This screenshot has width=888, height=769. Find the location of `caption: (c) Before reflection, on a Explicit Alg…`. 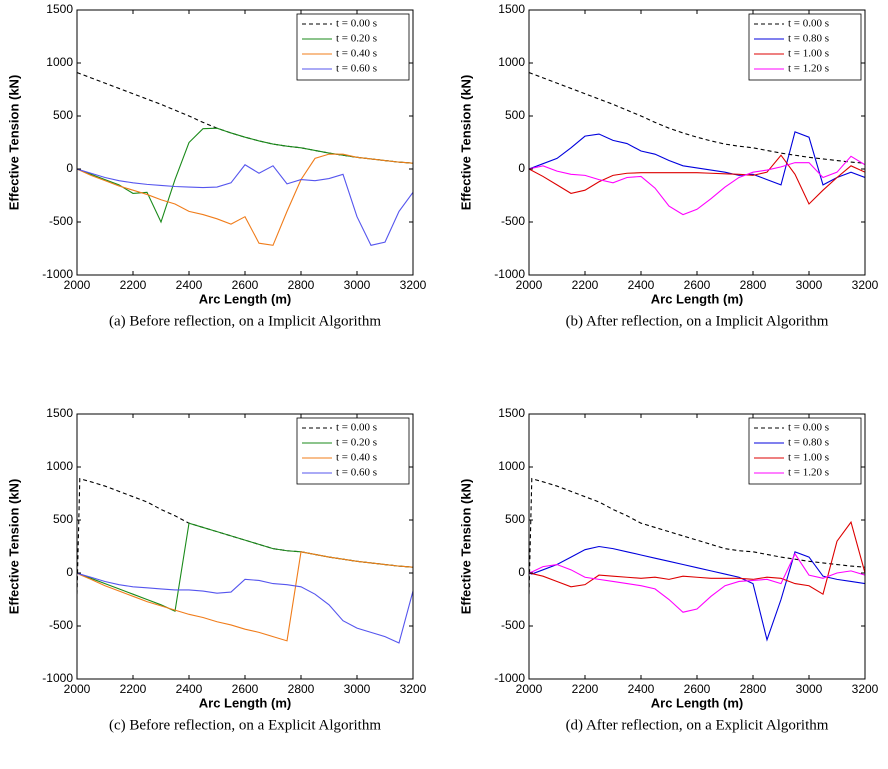

caption: (c) Before reflection, on a Explicit Alg… is located at coordinates (245, 725).